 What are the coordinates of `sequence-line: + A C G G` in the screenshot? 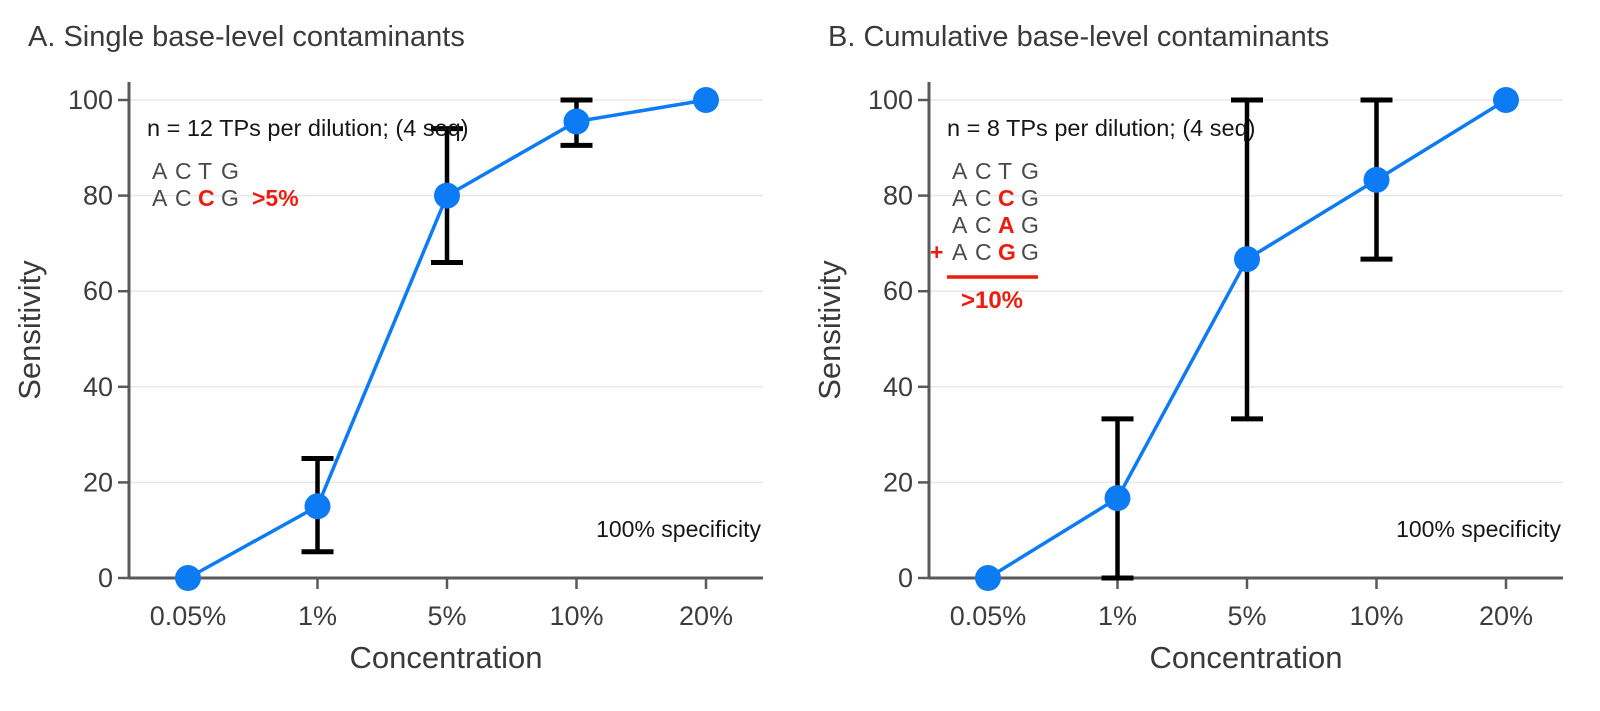 It's located at (984, 252).